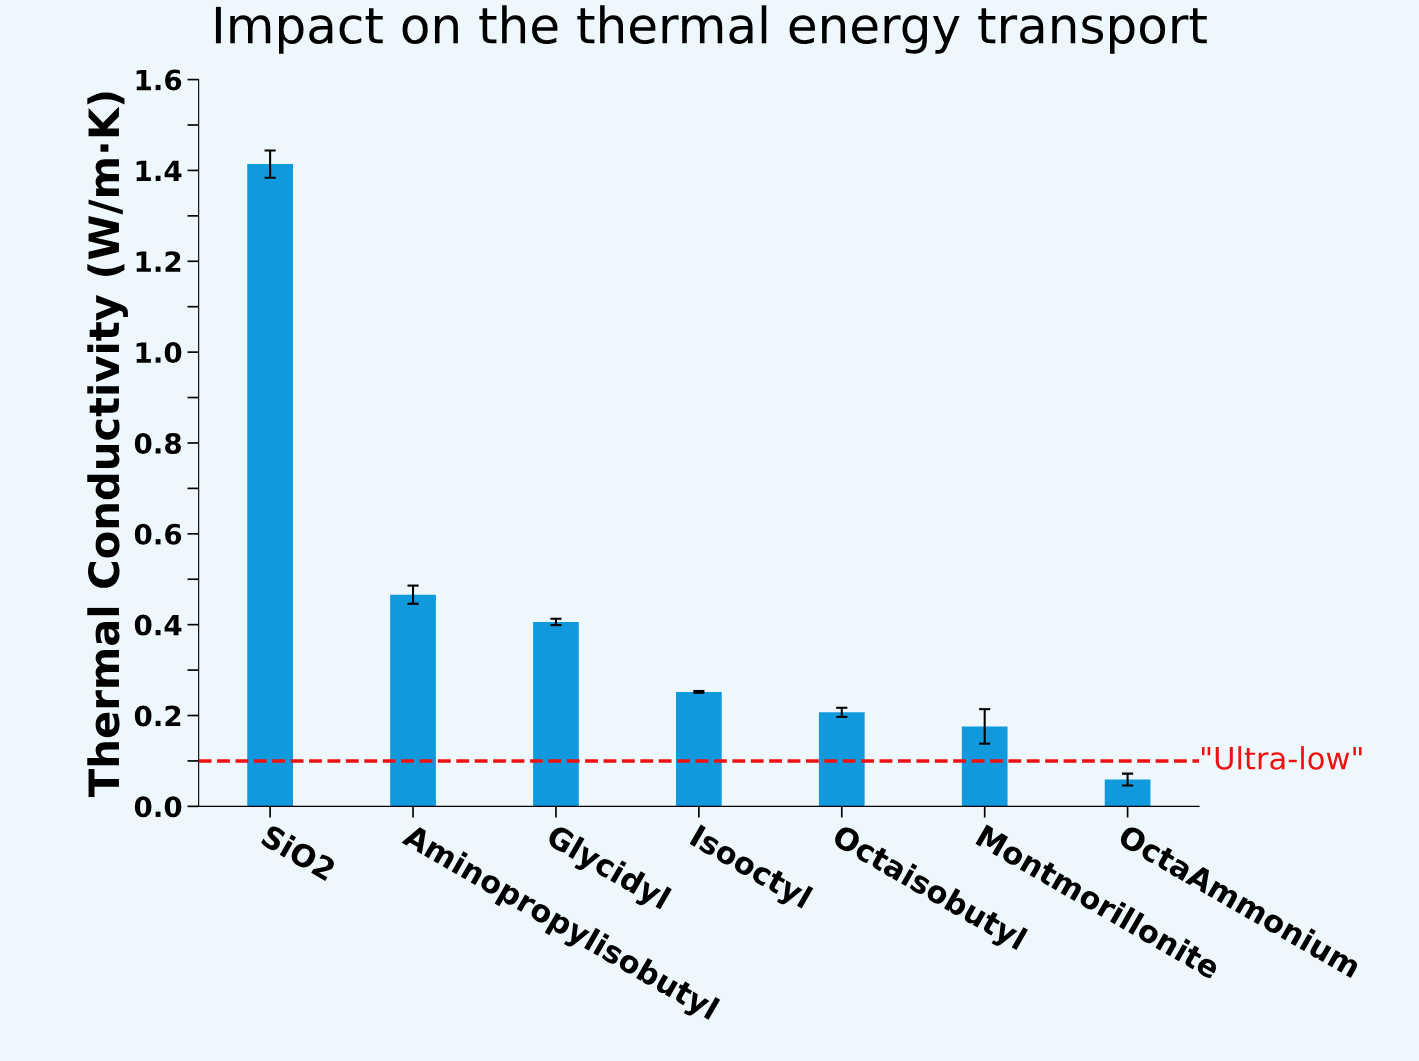  I want to click on y-tick-label: 1.4, so click(159, 170).